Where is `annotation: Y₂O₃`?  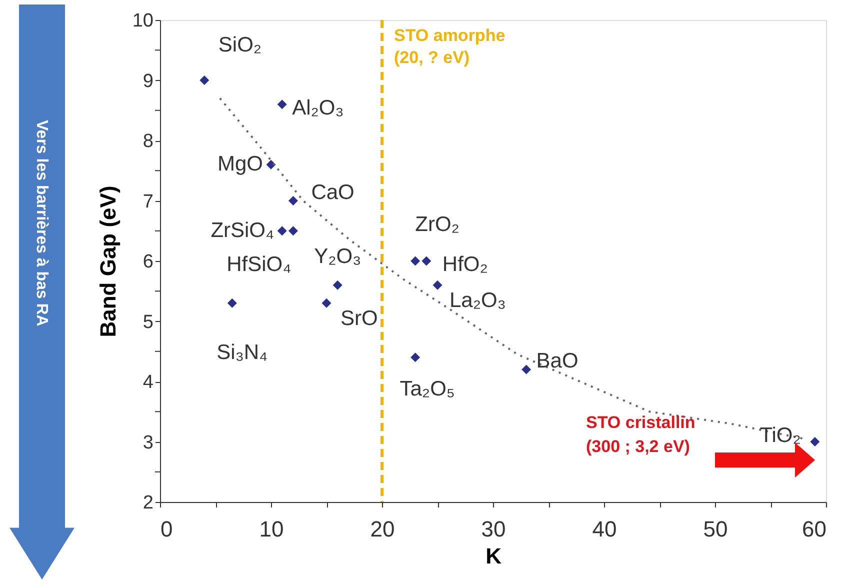 annotation: Y₂O₃ is located at coordinates (338, 256).